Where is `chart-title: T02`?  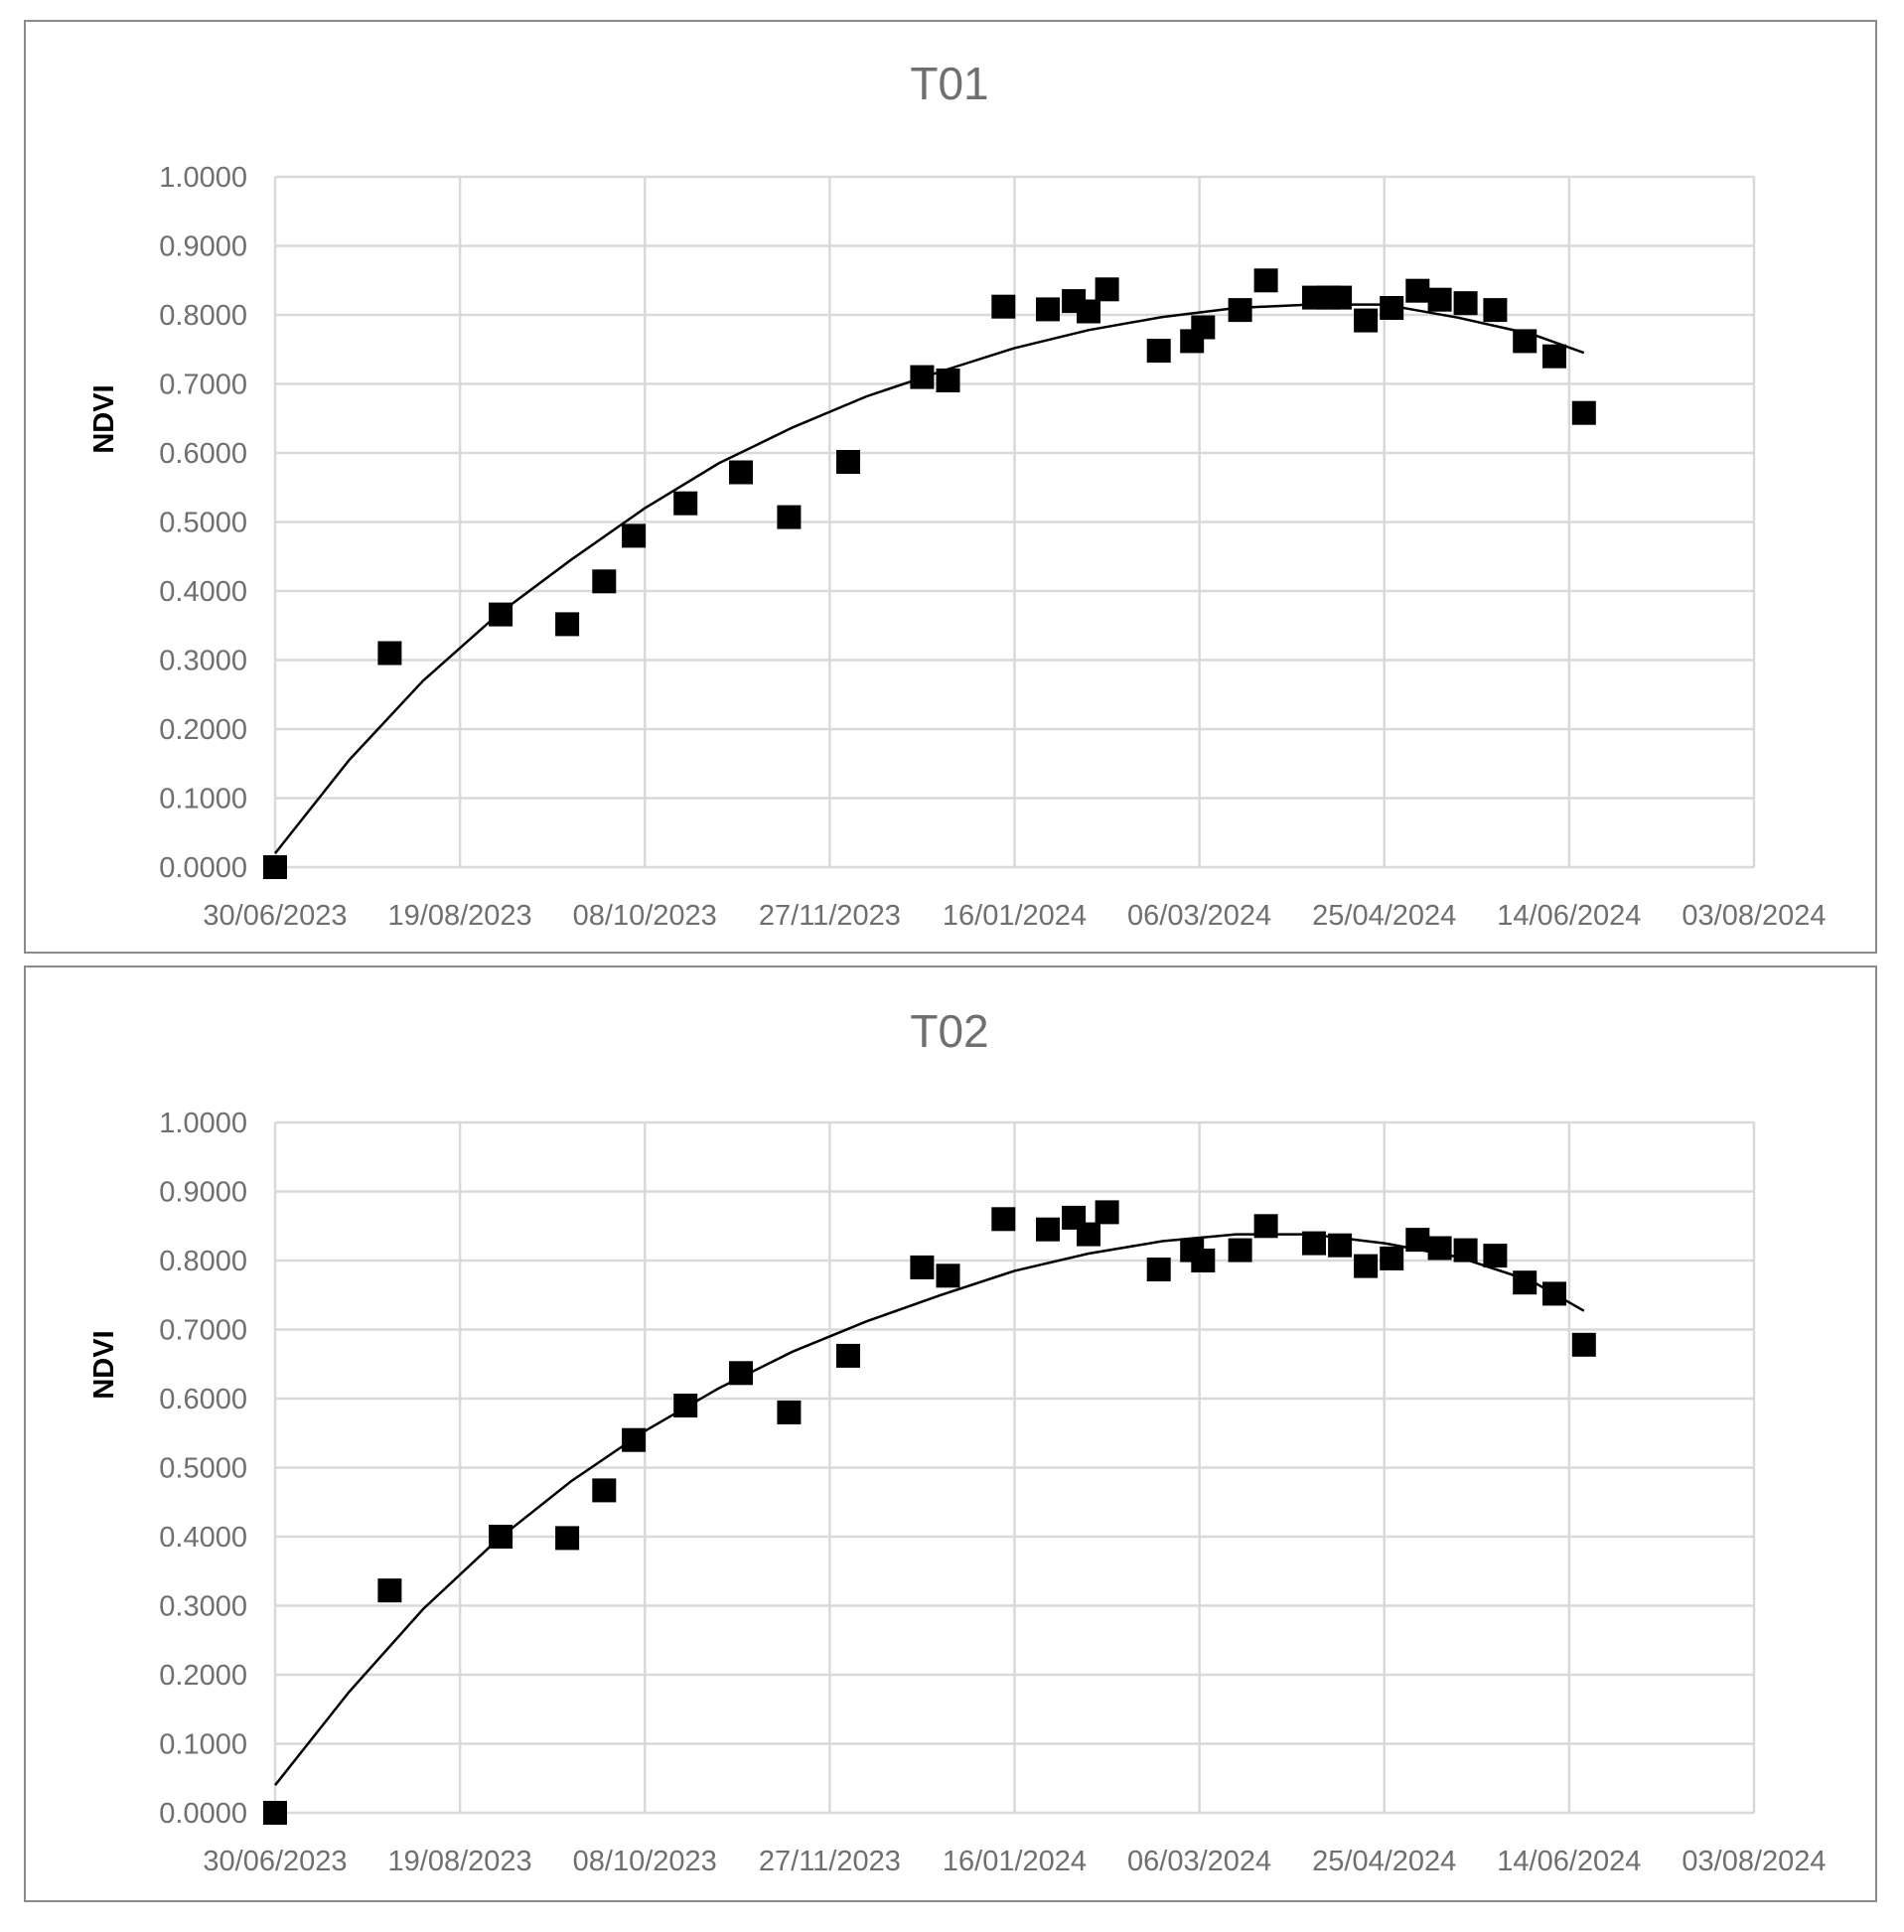 chart-title: T02 is located at coordinates (949, 1031).